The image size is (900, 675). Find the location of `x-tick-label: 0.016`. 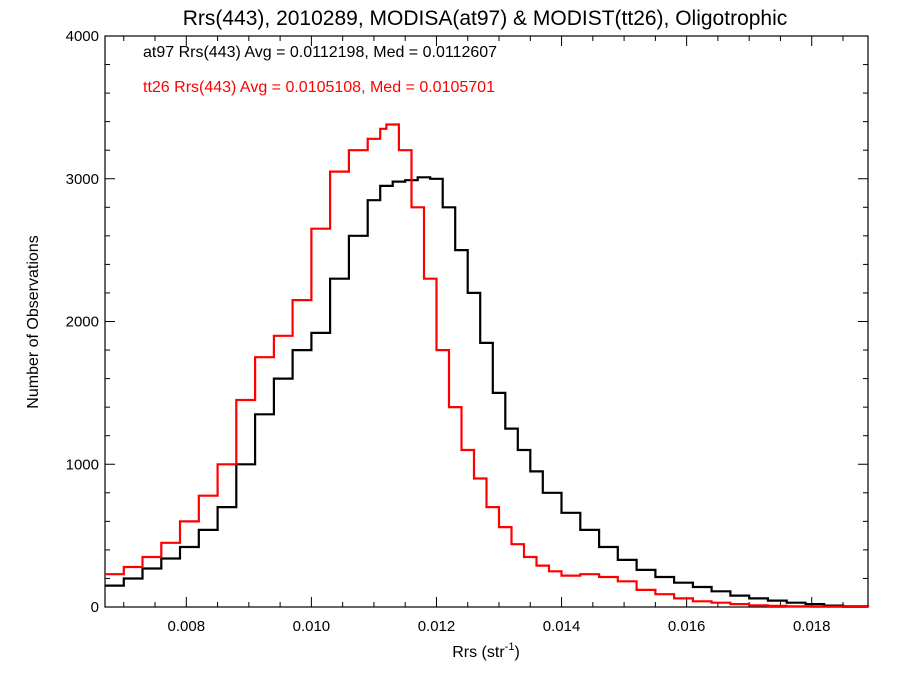

x-tick-label: 0.016 is located at coordinates (687, 626).